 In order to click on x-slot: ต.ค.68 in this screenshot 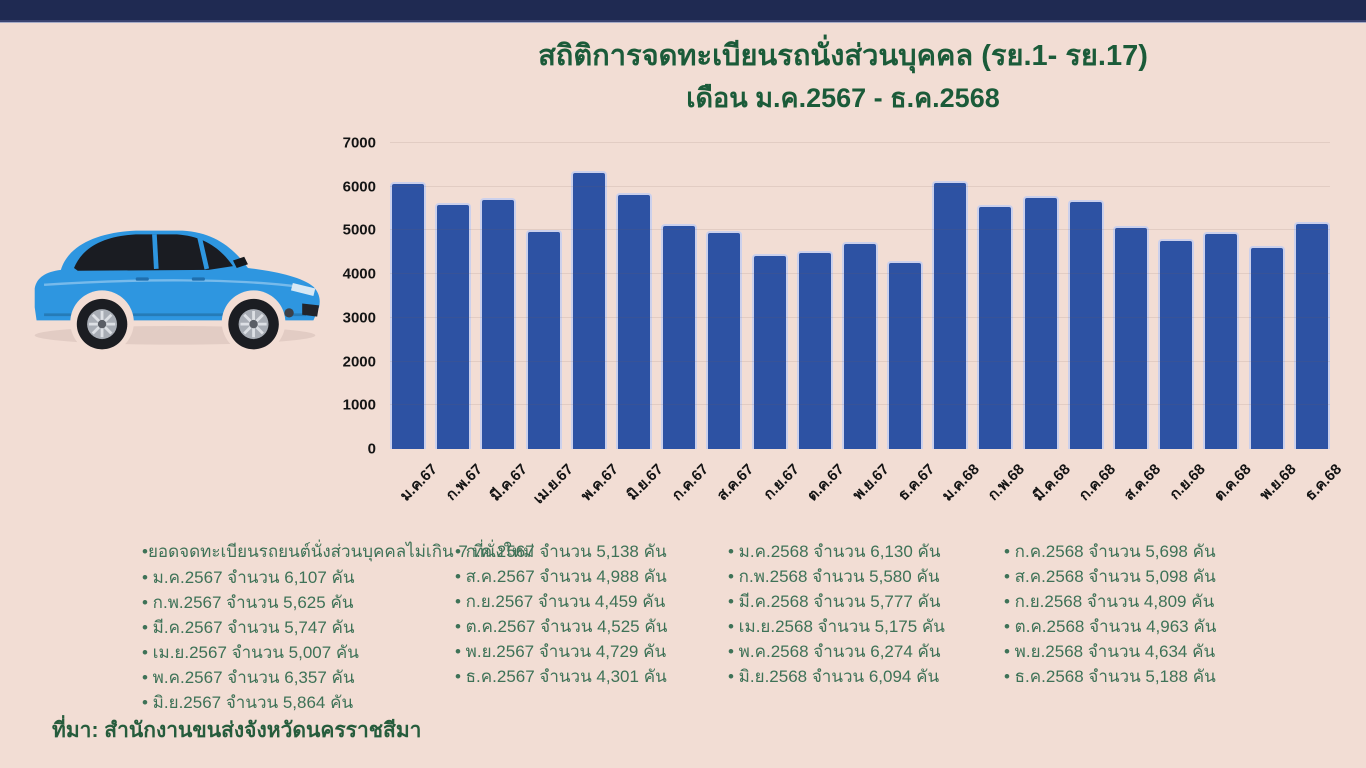, I will do `click(1229, 487)`.